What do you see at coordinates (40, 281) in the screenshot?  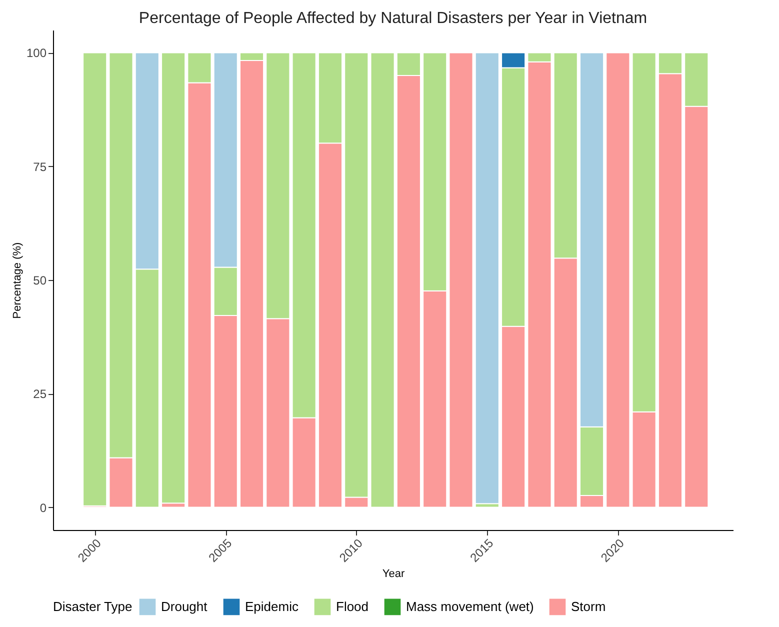 I see `y-tick-label: 50` at bounding box center [40, 281].